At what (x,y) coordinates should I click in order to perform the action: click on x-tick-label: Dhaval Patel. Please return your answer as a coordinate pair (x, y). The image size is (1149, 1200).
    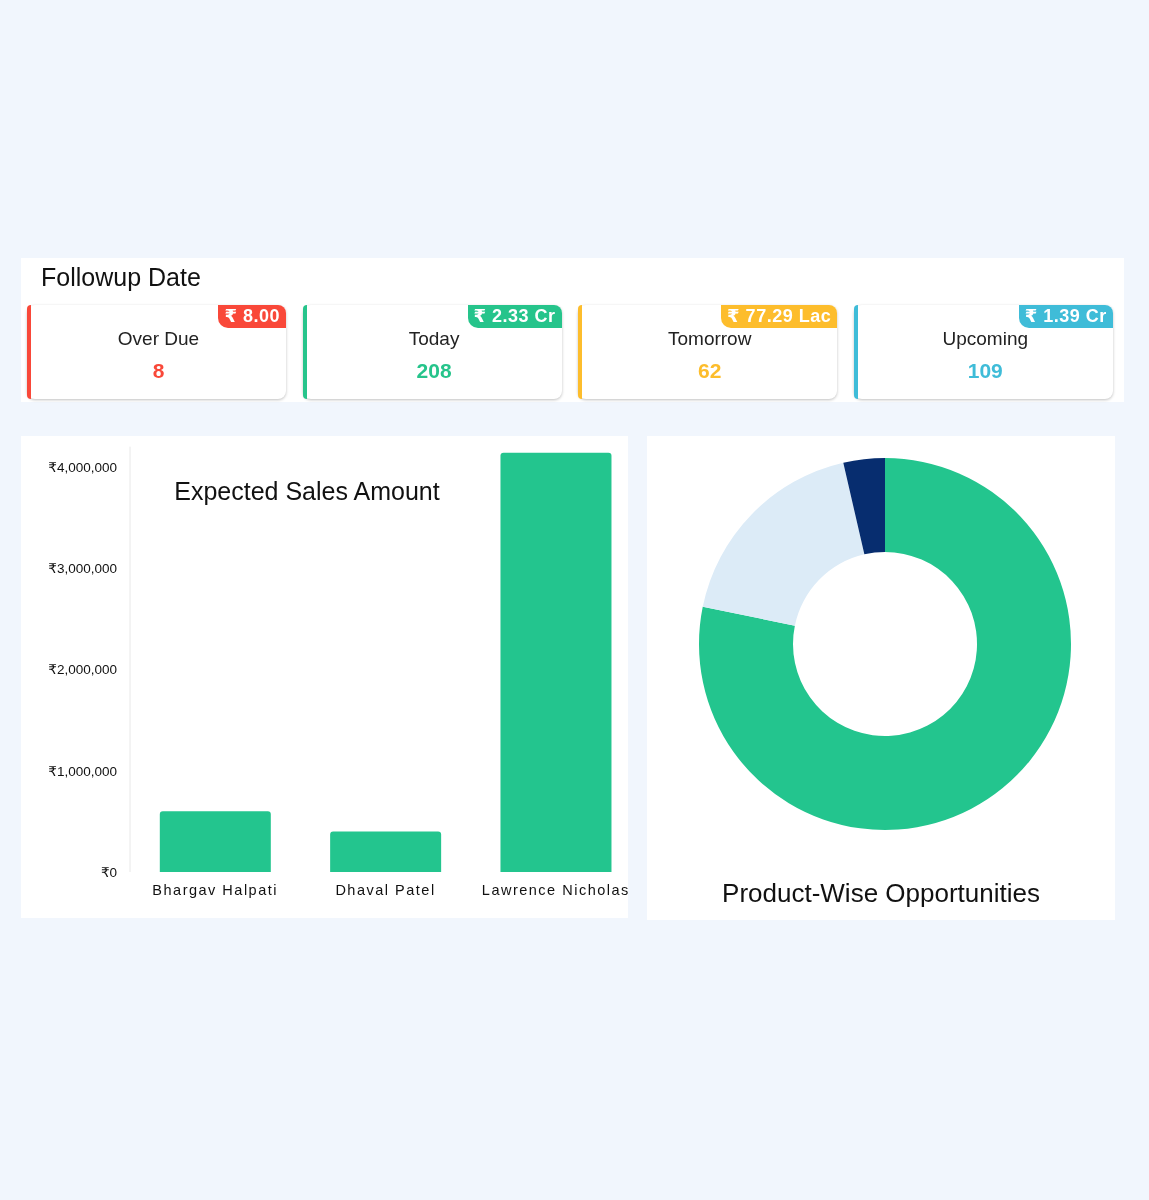
    Looking at the image, I should click on (385, 890).